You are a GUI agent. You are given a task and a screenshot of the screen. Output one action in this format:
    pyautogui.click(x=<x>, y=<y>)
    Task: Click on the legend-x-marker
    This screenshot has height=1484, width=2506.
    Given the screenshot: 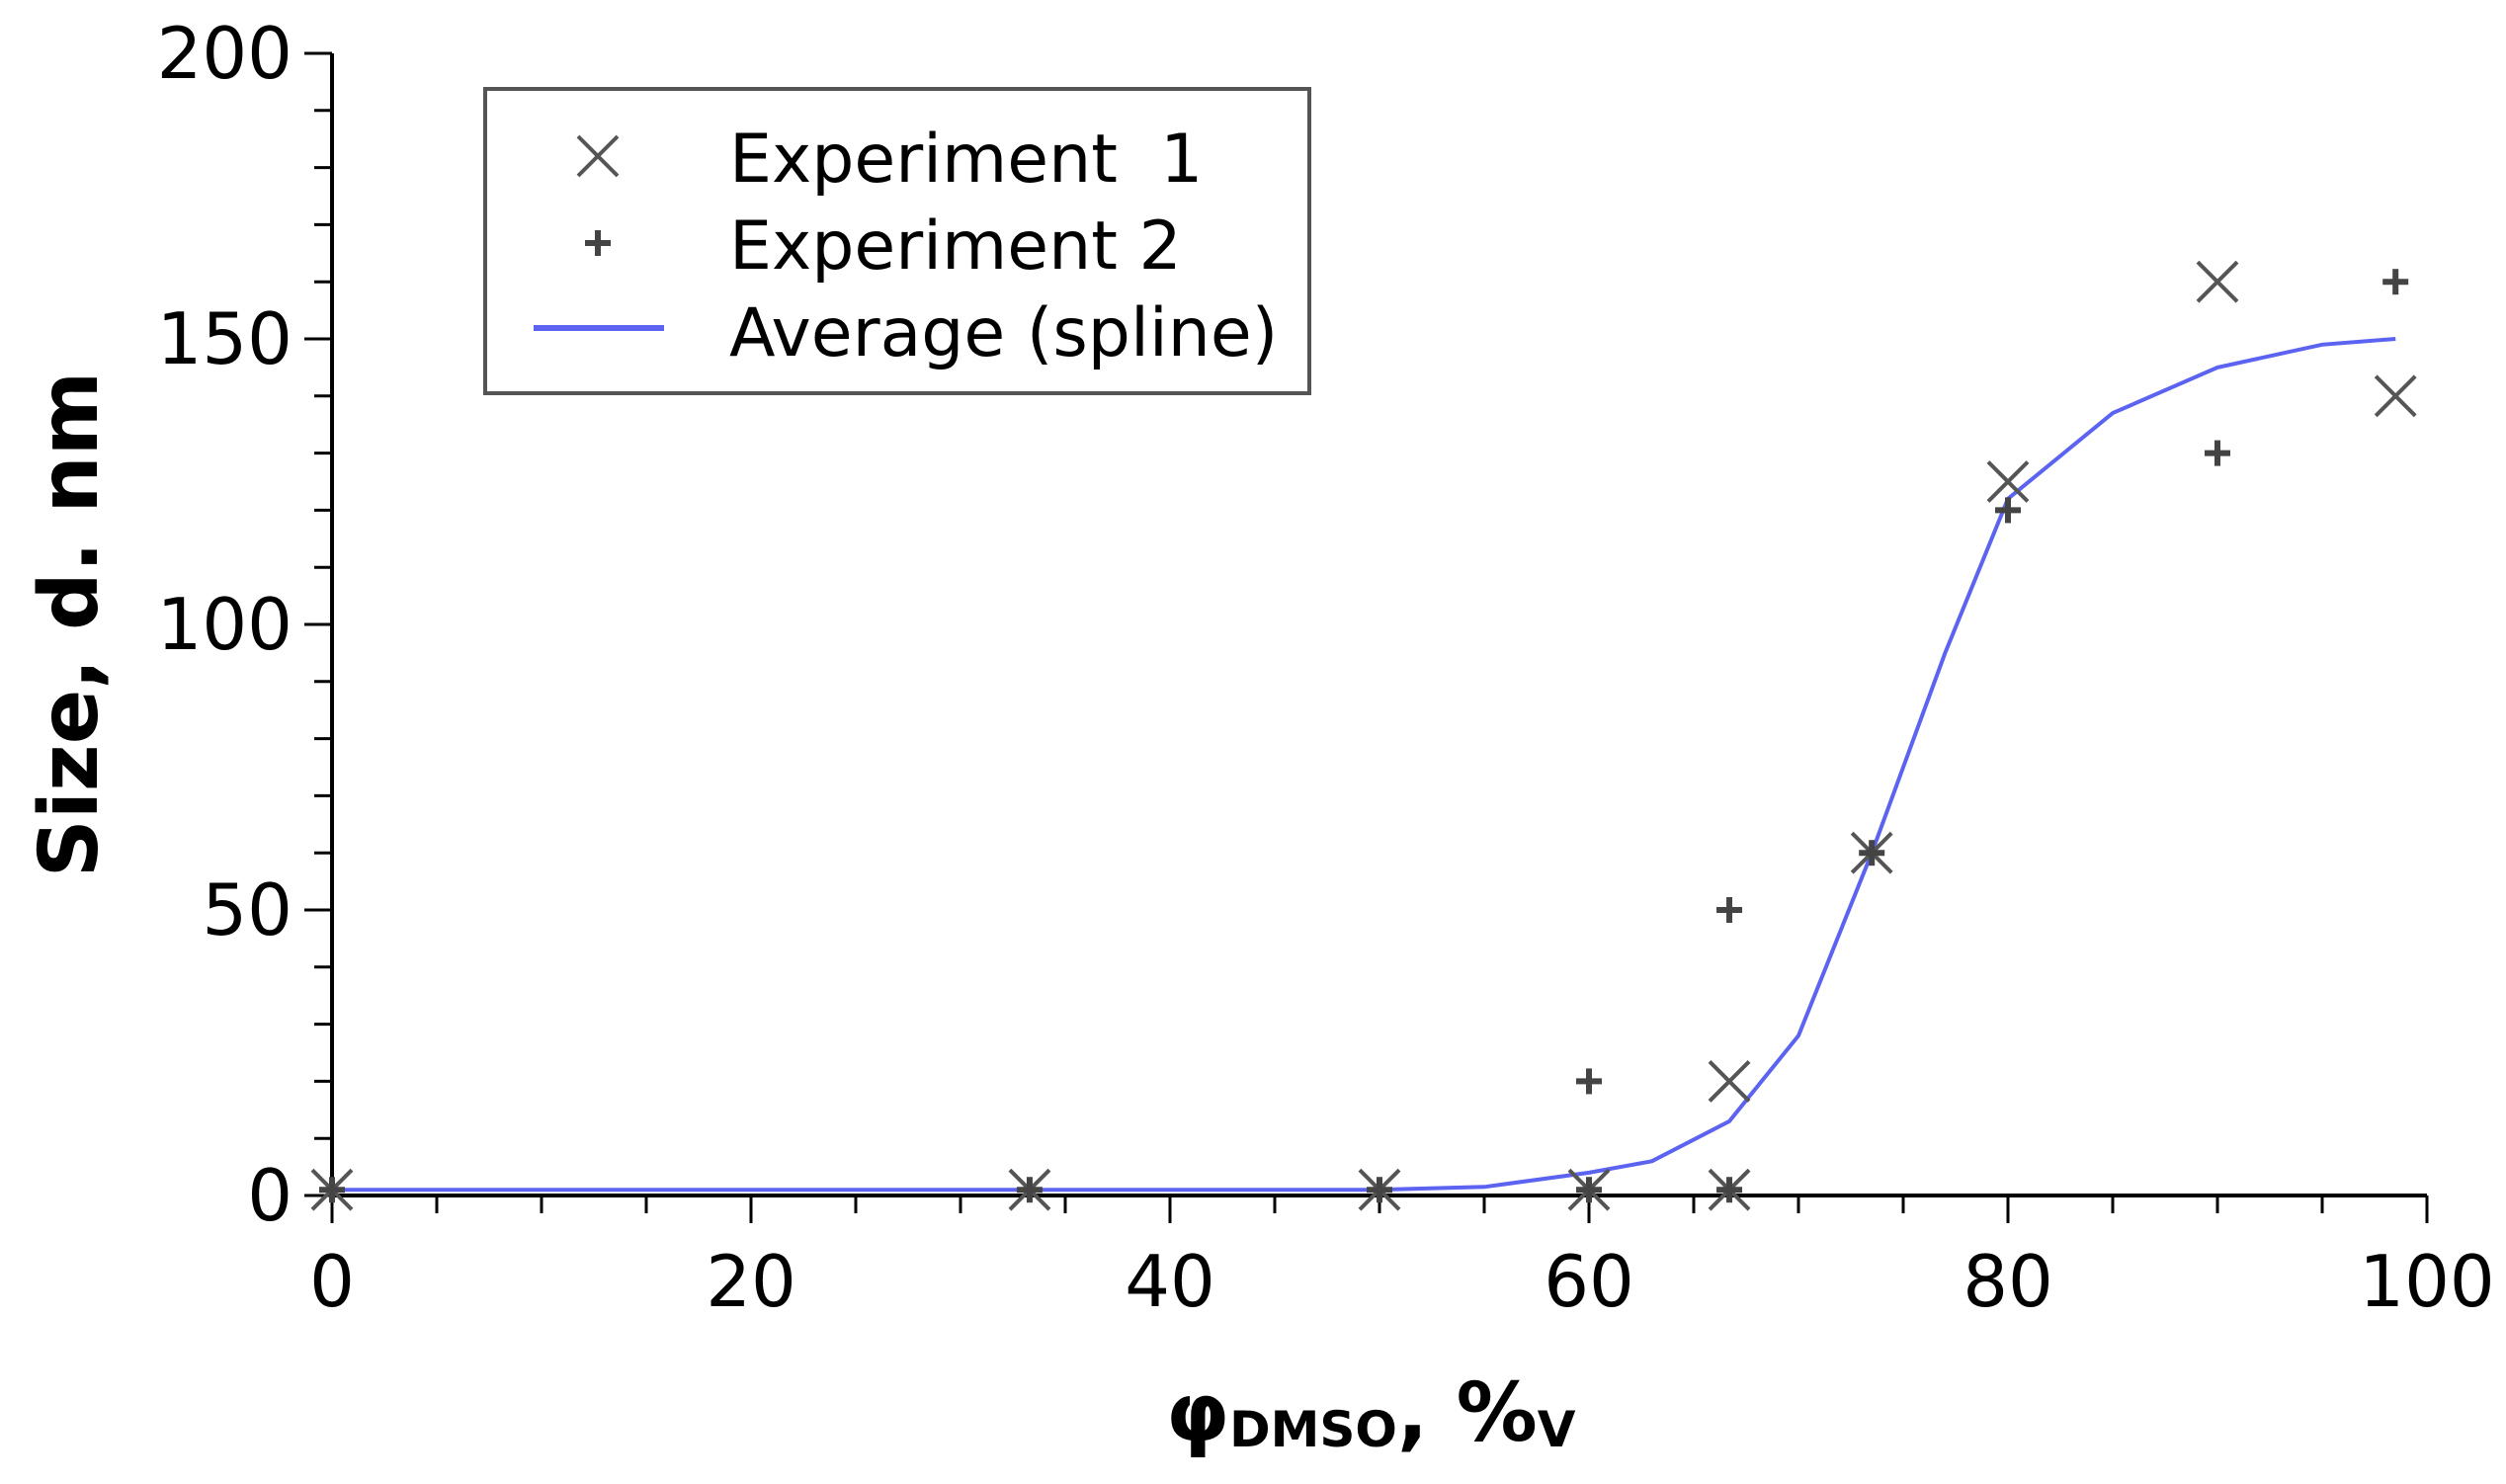 What is the action you would take?
    pyautogui.click(x=598, y=156)
    